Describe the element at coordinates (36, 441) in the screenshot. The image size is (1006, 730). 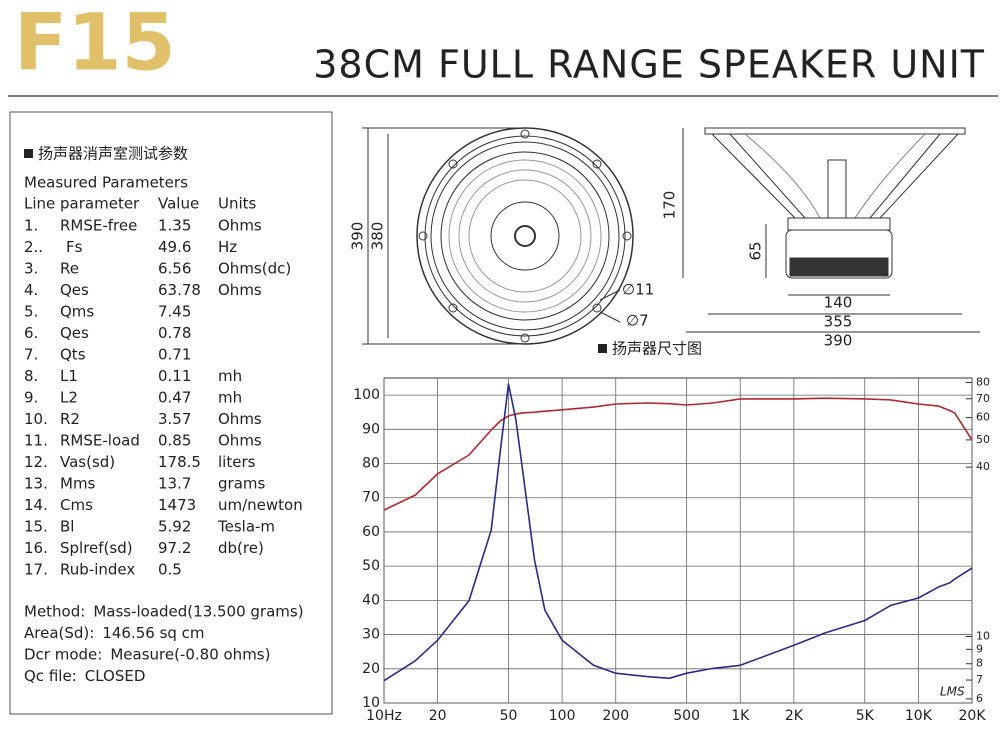
I see `row-number: 11.` at that location.